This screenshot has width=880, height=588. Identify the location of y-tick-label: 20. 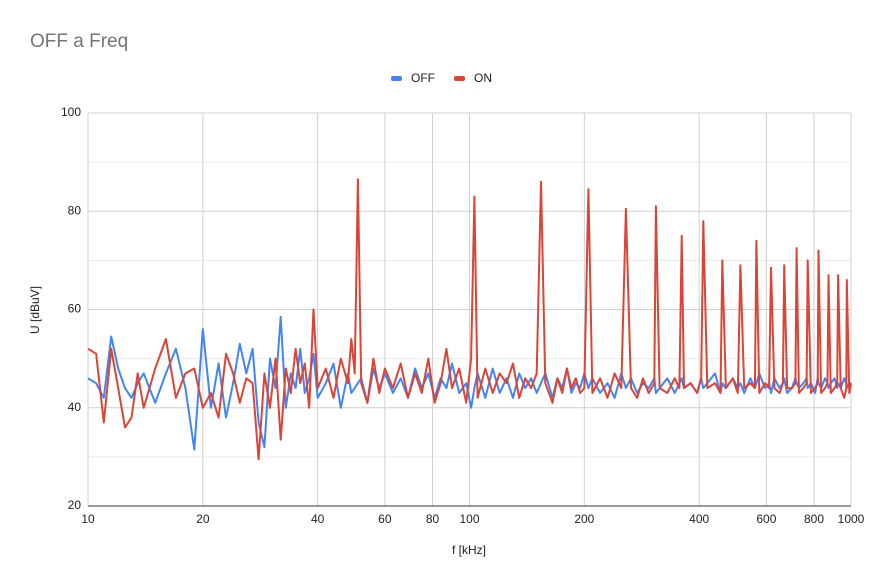
(75, 505).